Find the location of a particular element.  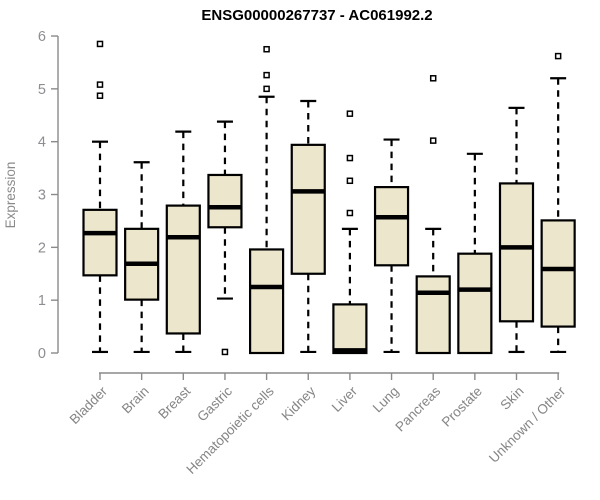

chart-title: ENSG00000267737 - AC061992.2 is located at coordinates (316, 15).